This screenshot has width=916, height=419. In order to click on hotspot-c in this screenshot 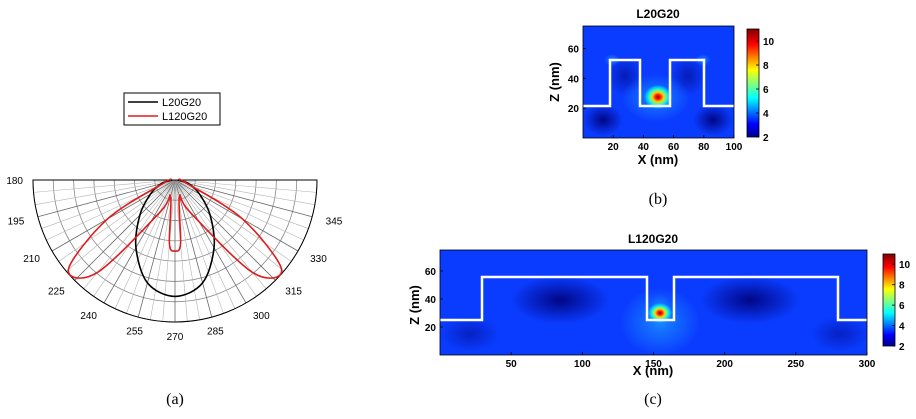, I will do `click(660, 313)`.